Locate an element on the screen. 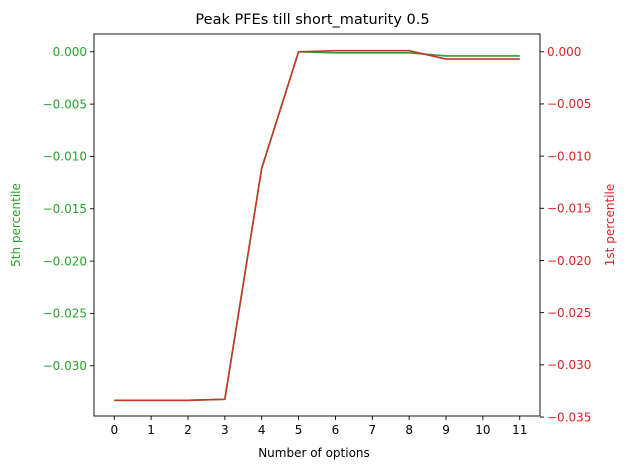 This screenshot has width=630, height=470. y-left-tick-label: −0.010 is located at coordinates (65, 157).